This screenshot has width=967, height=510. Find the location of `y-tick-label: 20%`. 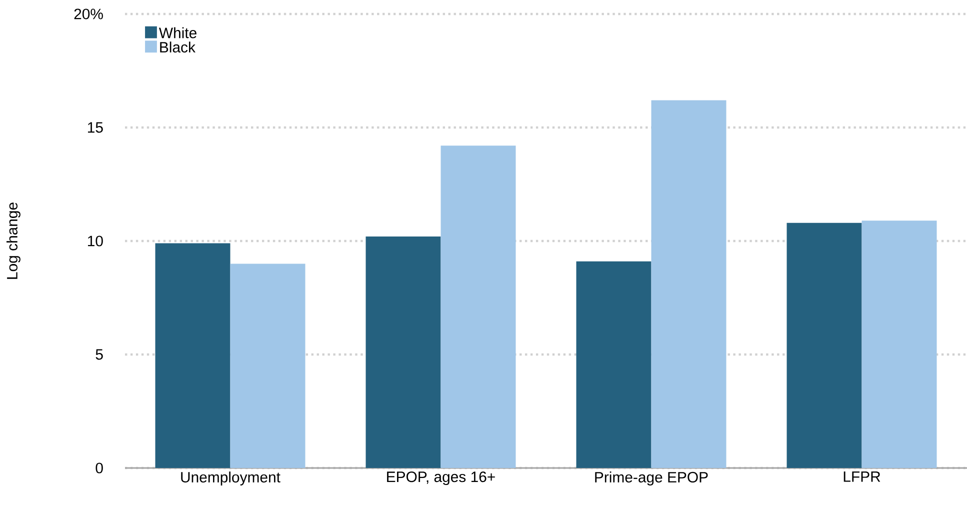

y-tick-label: 20% is located at coordinates (88, 14).